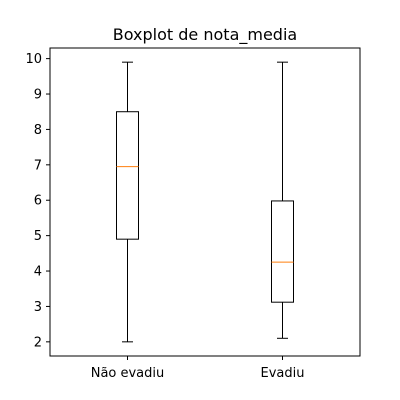 The image size is (400, 400). What do you see at coordinates (38, 165) in the screenshot?
I see `y-tick-label: 7` at bounding box center [38, 165].